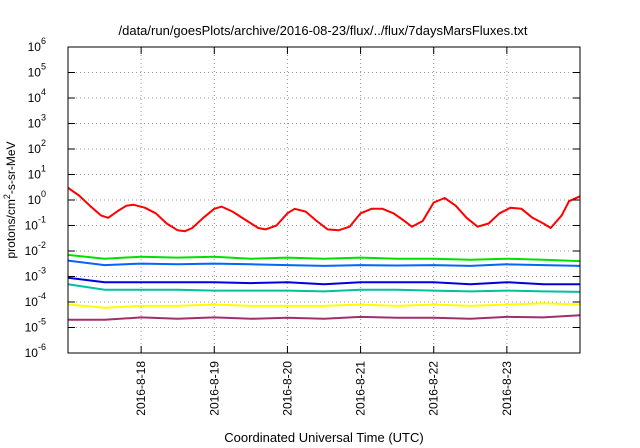  What do you see at coordinates (287, 388) in the screenshot?
I see `x-tick-label: 2016-8-20` at bounding box center [287, 388].